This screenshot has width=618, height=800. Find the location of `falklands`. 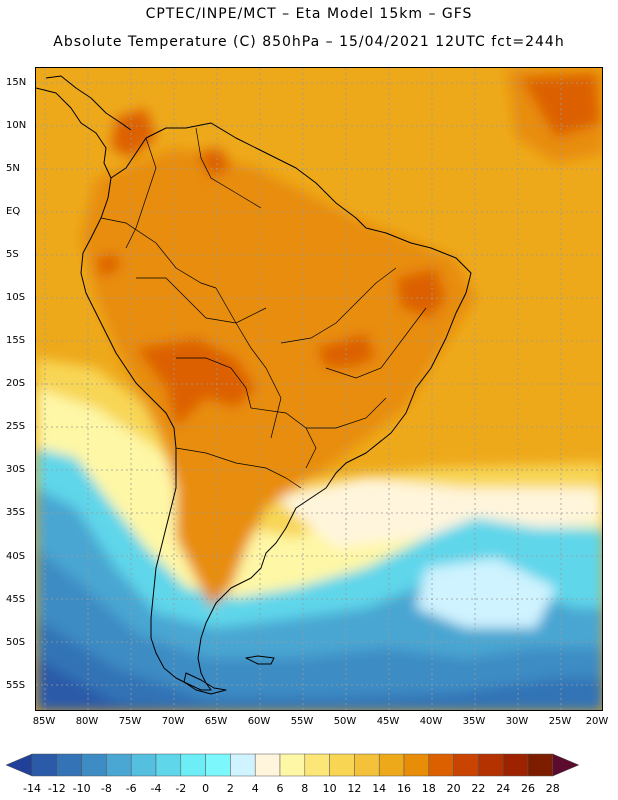

falklands is located at coordinates (260, 660).